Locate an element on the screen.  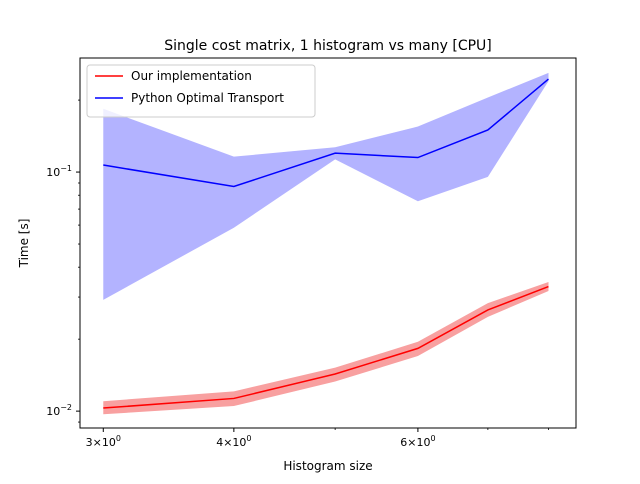
y-axis-label: Time [s] is located at coordinates (24, 244).